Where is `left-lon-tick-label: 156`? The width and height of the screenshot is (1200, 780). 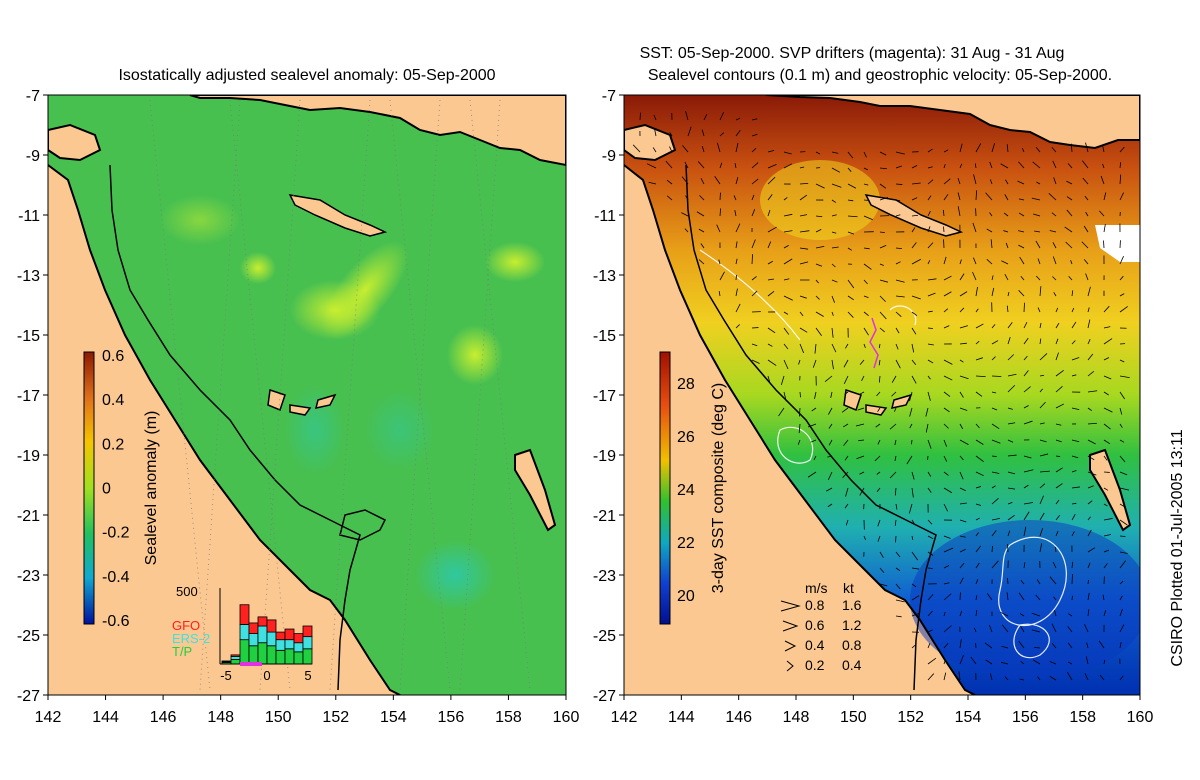
left-lon-tick-label: 156 is located at coordinates (451, 717).